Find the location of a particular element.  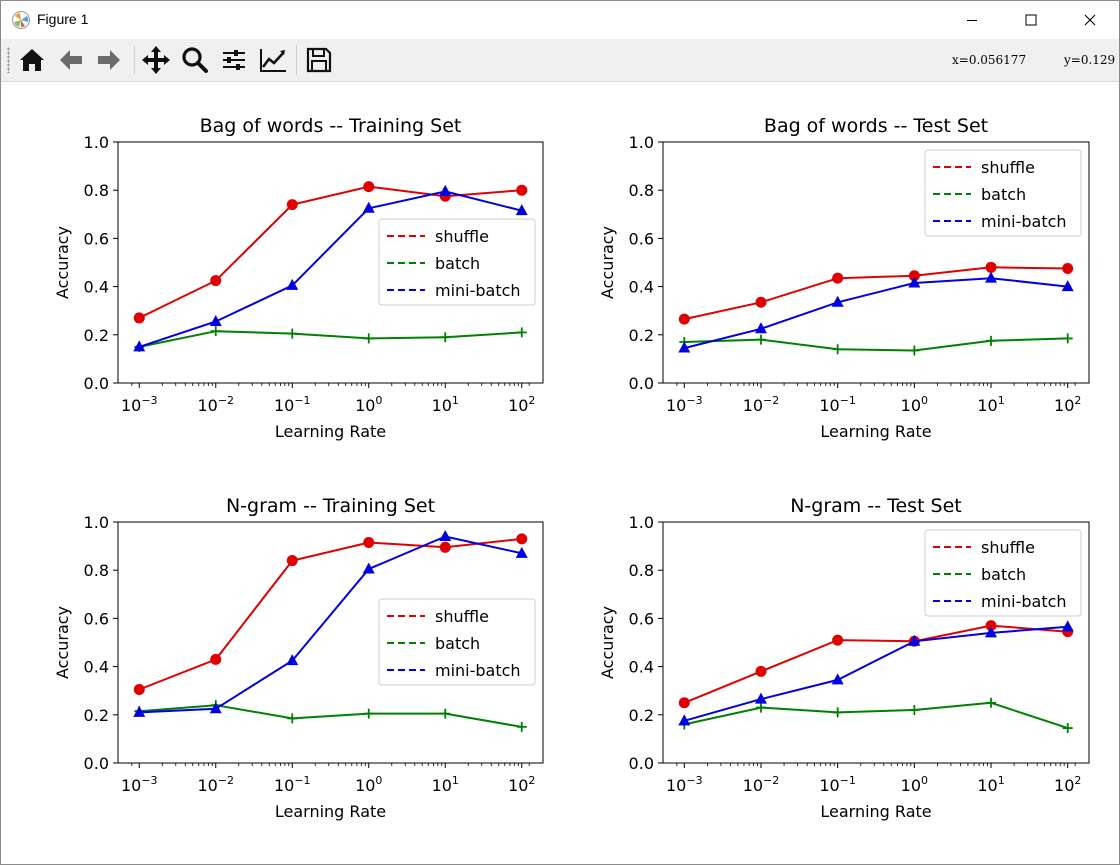

matplotlib-app-icon is located at coordinates (21, 20).